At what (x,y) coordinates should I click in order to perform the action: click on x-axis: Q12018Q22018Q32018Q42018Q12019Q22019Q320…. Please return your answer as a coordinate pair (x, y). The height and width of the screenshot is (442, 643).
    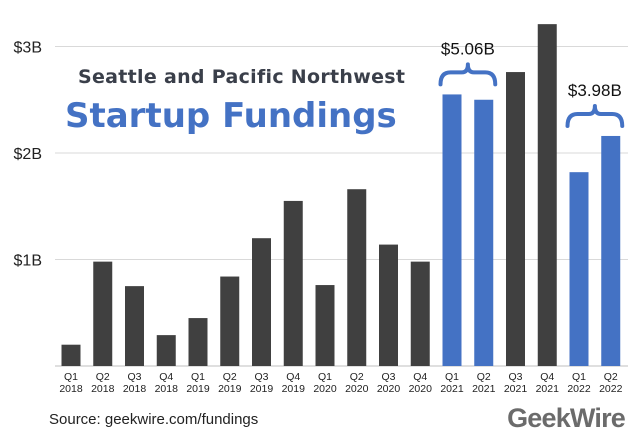
    Looking at the image, I should click on (340, 383).